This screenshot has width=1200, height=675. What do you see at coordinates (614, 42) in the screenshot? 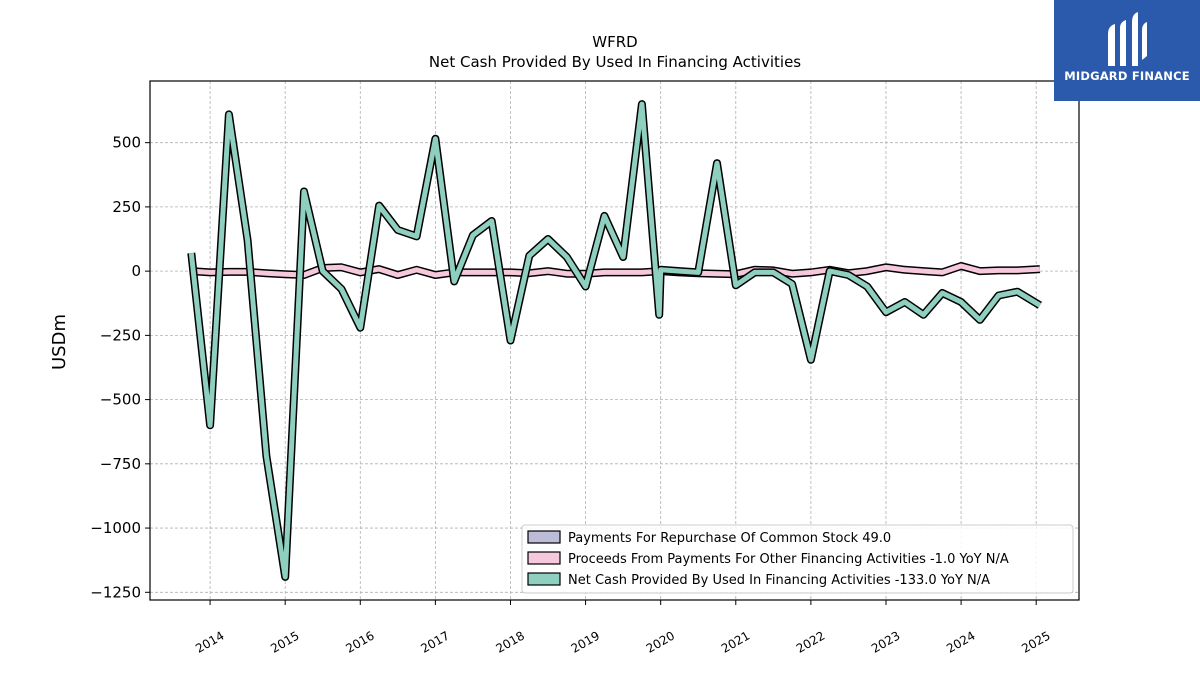
I see `chart-title: WFRD` at bounding box center [614, 42].